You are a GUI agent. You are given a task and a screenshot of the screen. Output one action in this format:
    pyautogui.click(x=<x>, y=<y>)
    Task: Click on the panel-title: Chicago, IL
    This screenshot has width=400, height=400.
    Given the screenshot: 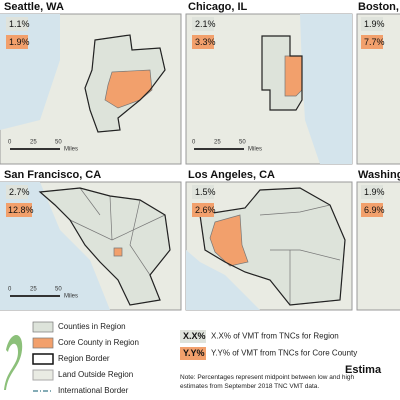 What is the action you would take?
    pyautogui.click(x=218, y=7)
    